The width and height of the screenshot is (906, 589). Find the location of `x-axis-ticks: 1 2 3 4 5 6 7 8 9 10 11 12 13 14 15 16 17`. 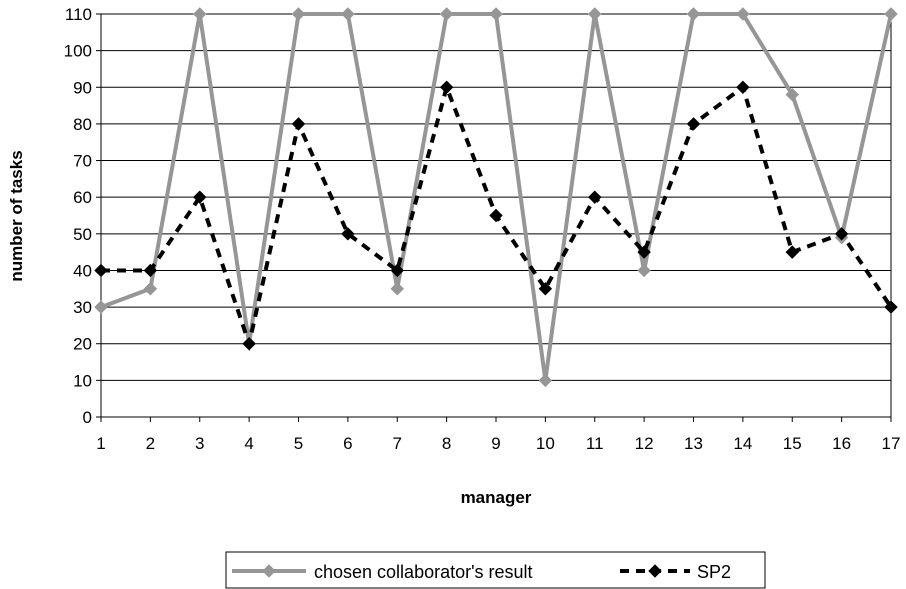

x-axis-ticks: 1 2 3 4 5 6 7 8 9 10 11 12 13 14 15 16 17 is located at coordinates (498, 435).